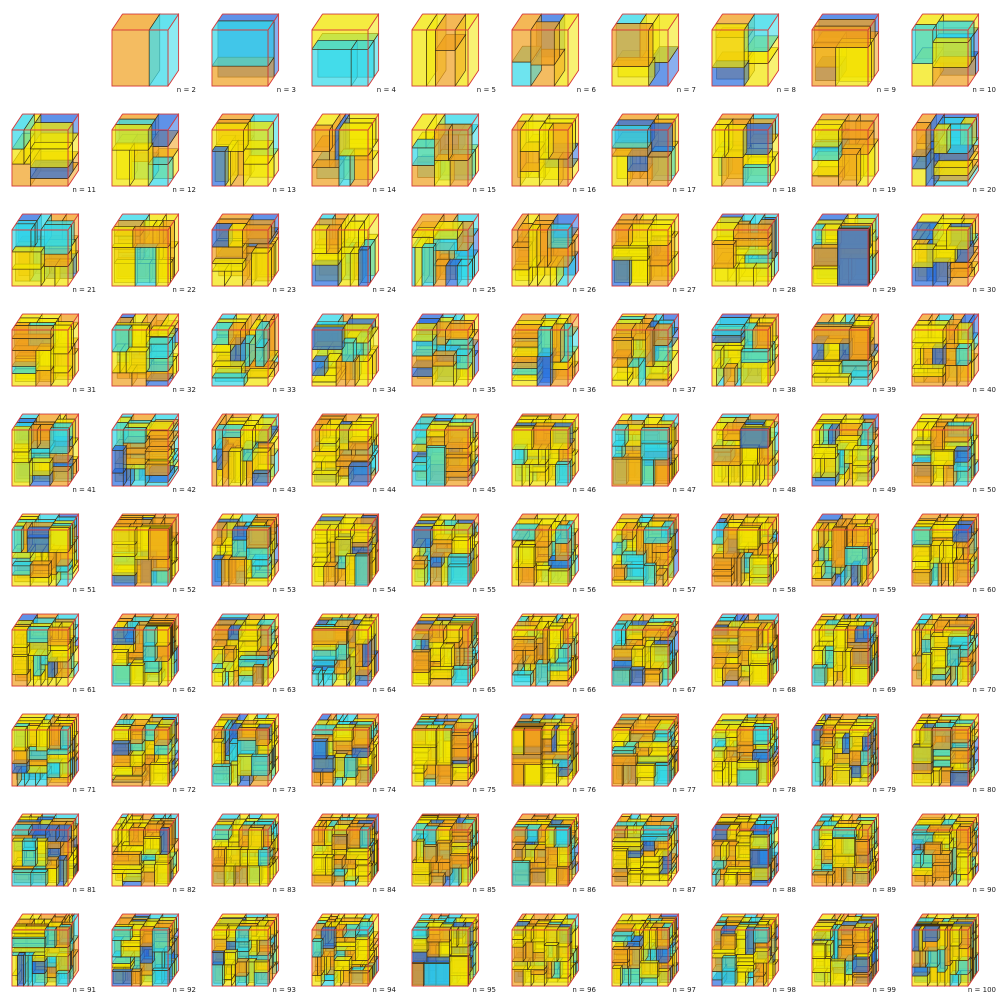  Describe the element at coordinates (384, 190) in the screenshot. I see `panel-label: n = 14` at that location.